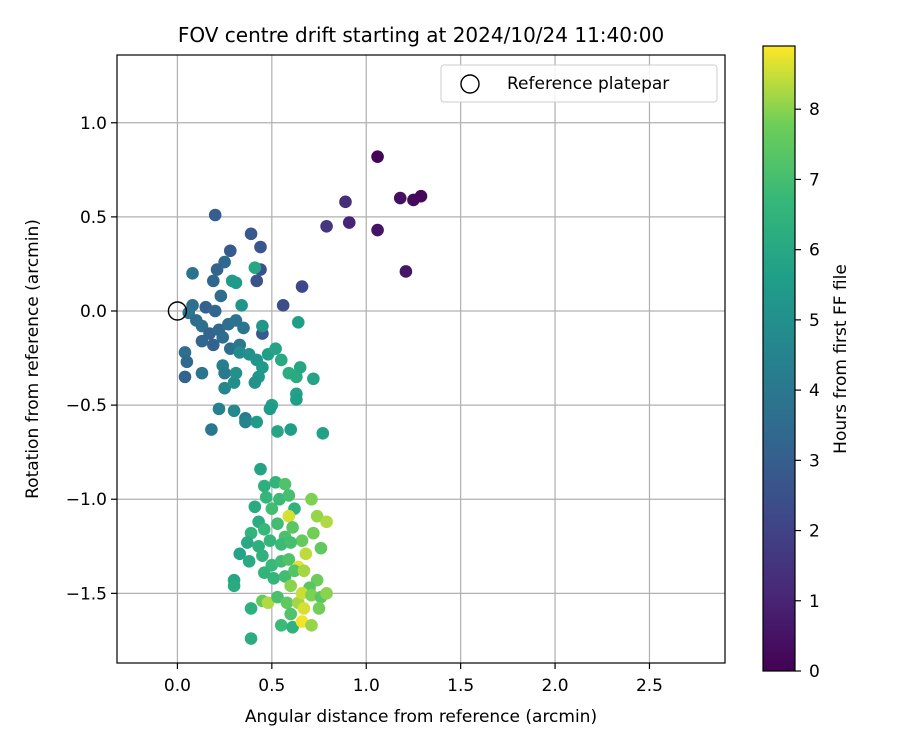 This screenshot has width=900, height=750. Describe the element at coordinates (86, 500) in the screenshot. I see `y-tick-label: −1.0` at that location.